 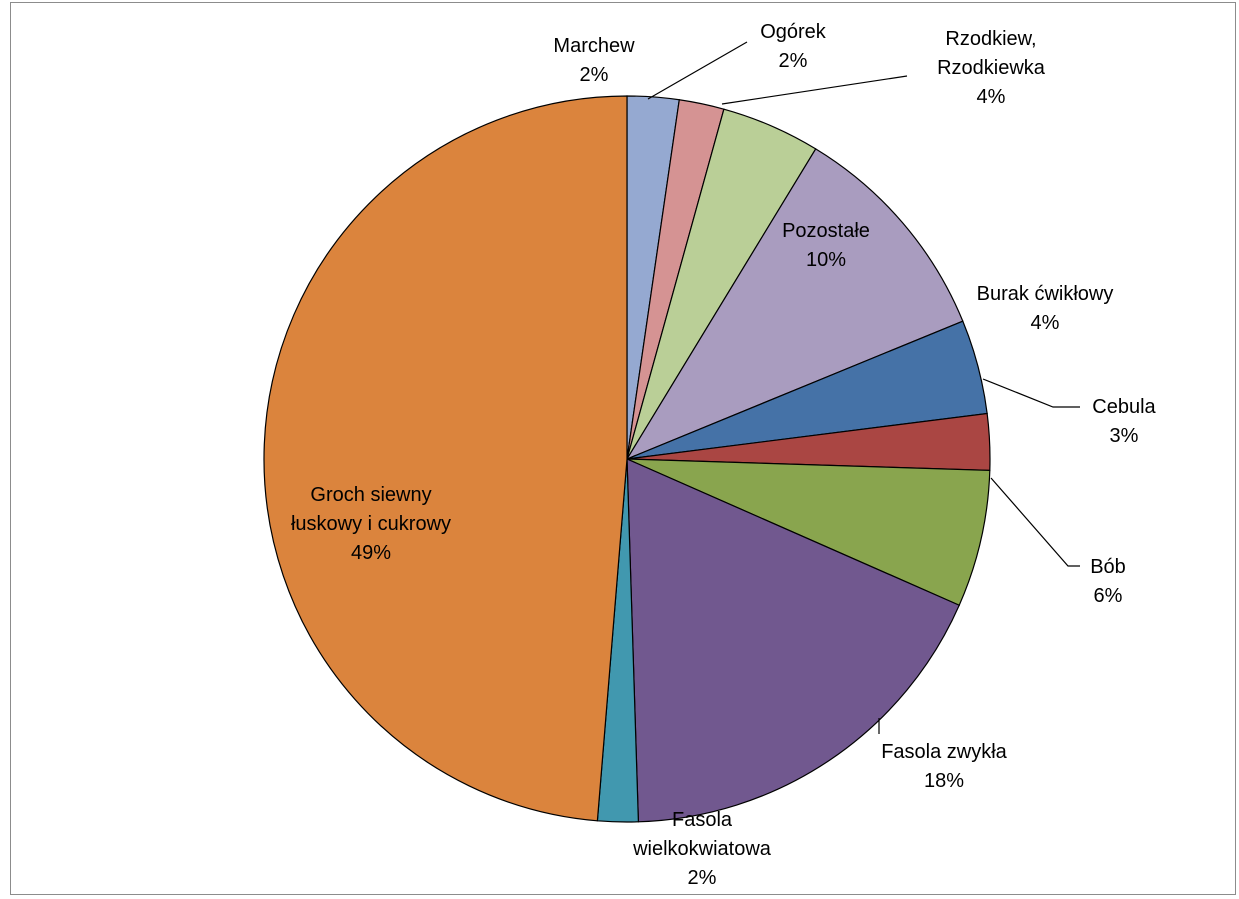 What do you see at coordinates (793, 46) in the screenshot?
I see `slice-label: Ogórek 2%` at bounding box center [793, 46].